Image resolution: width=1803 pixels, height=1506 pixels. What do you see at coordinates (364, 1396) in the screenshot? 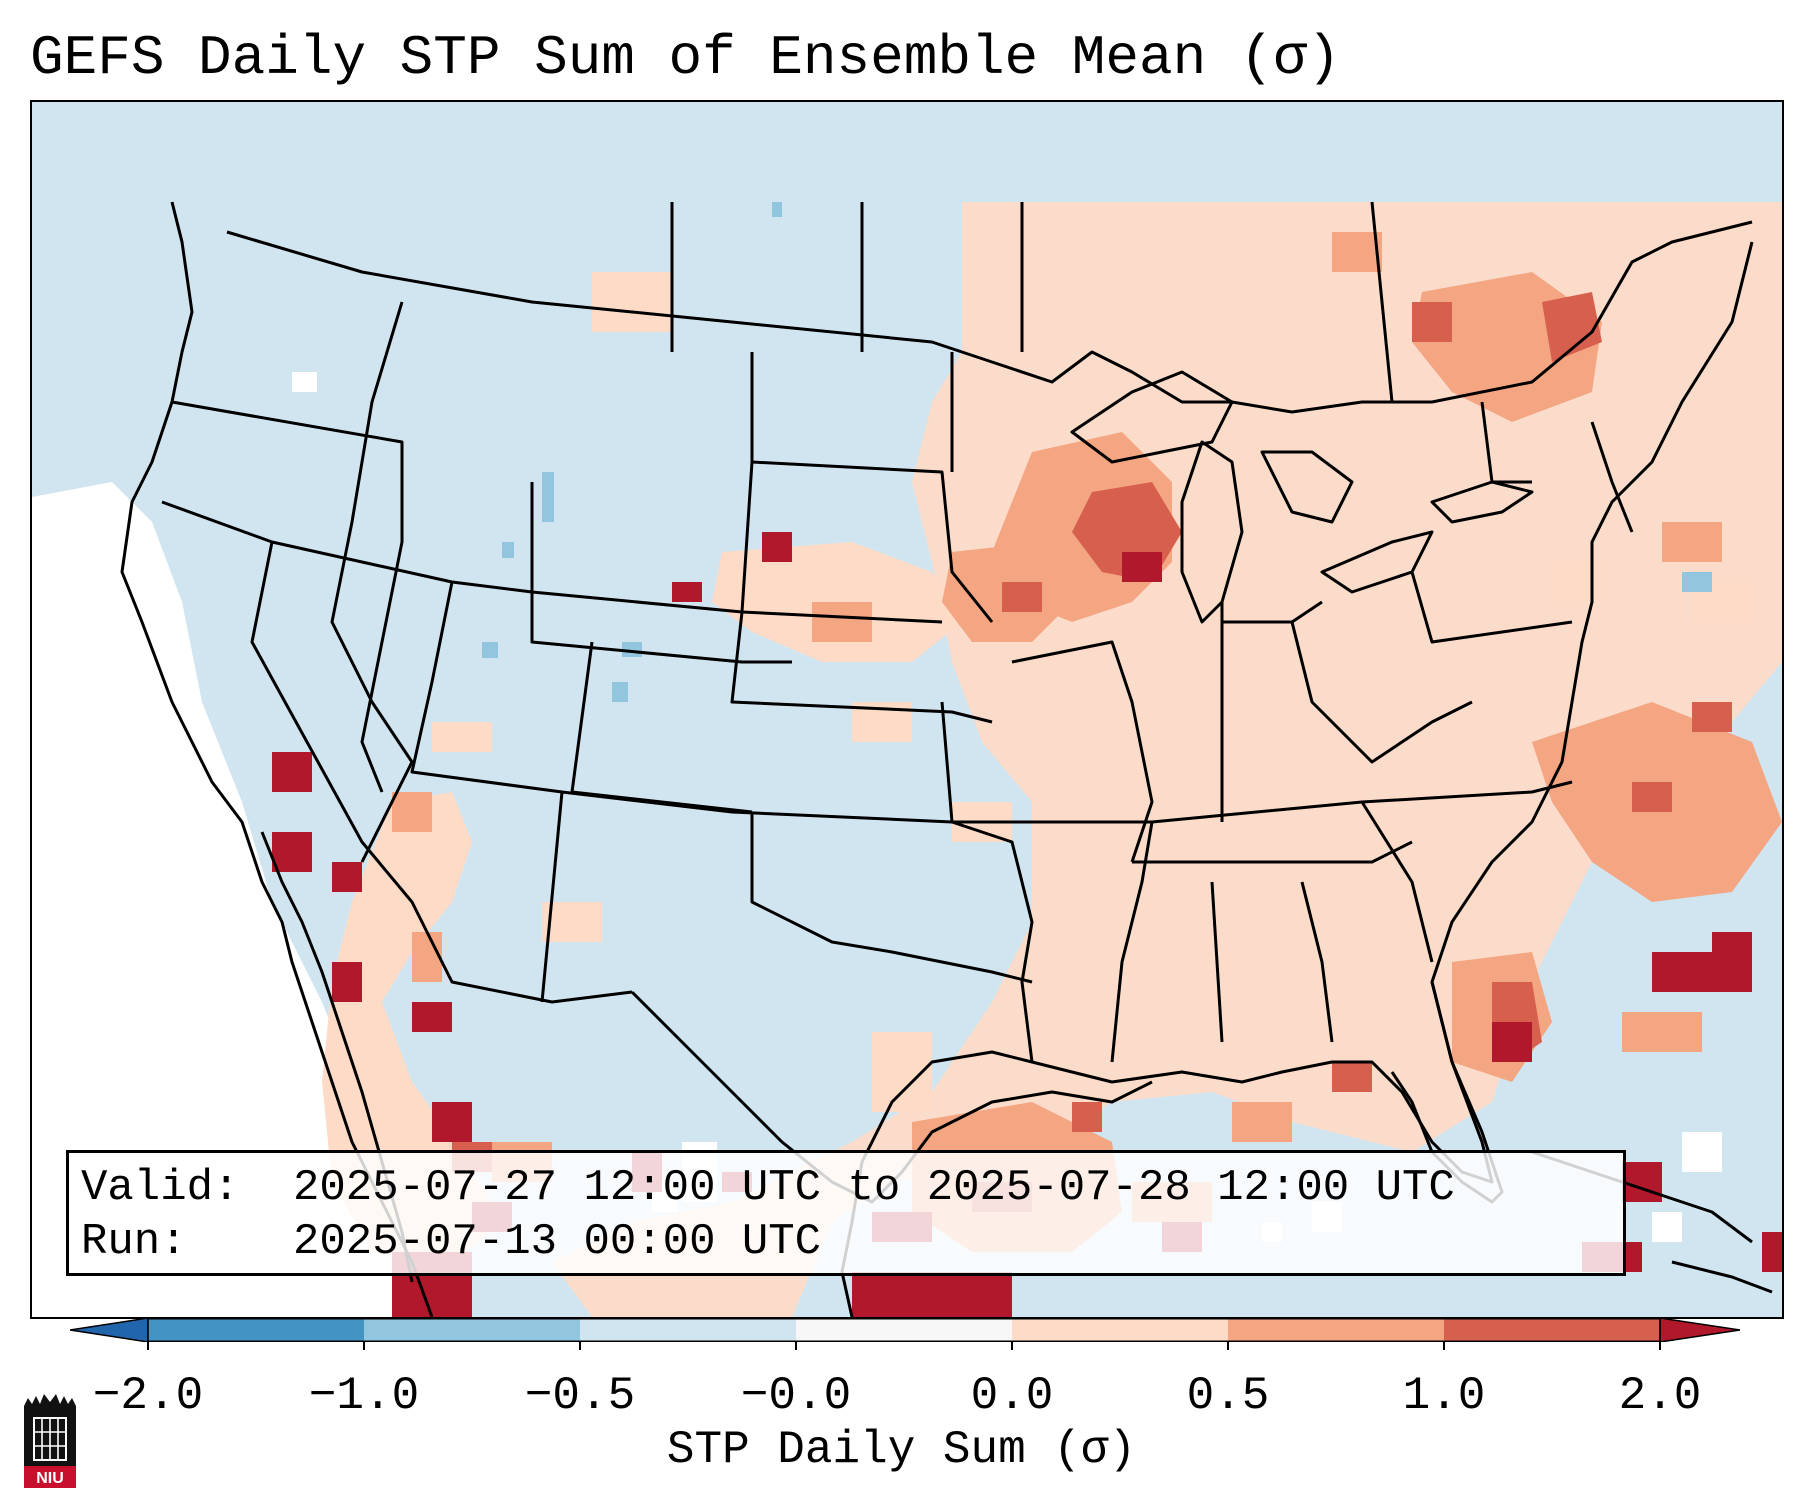
I see `colorbar-tick-label: −1.0` at bounding box center [364, 1396].